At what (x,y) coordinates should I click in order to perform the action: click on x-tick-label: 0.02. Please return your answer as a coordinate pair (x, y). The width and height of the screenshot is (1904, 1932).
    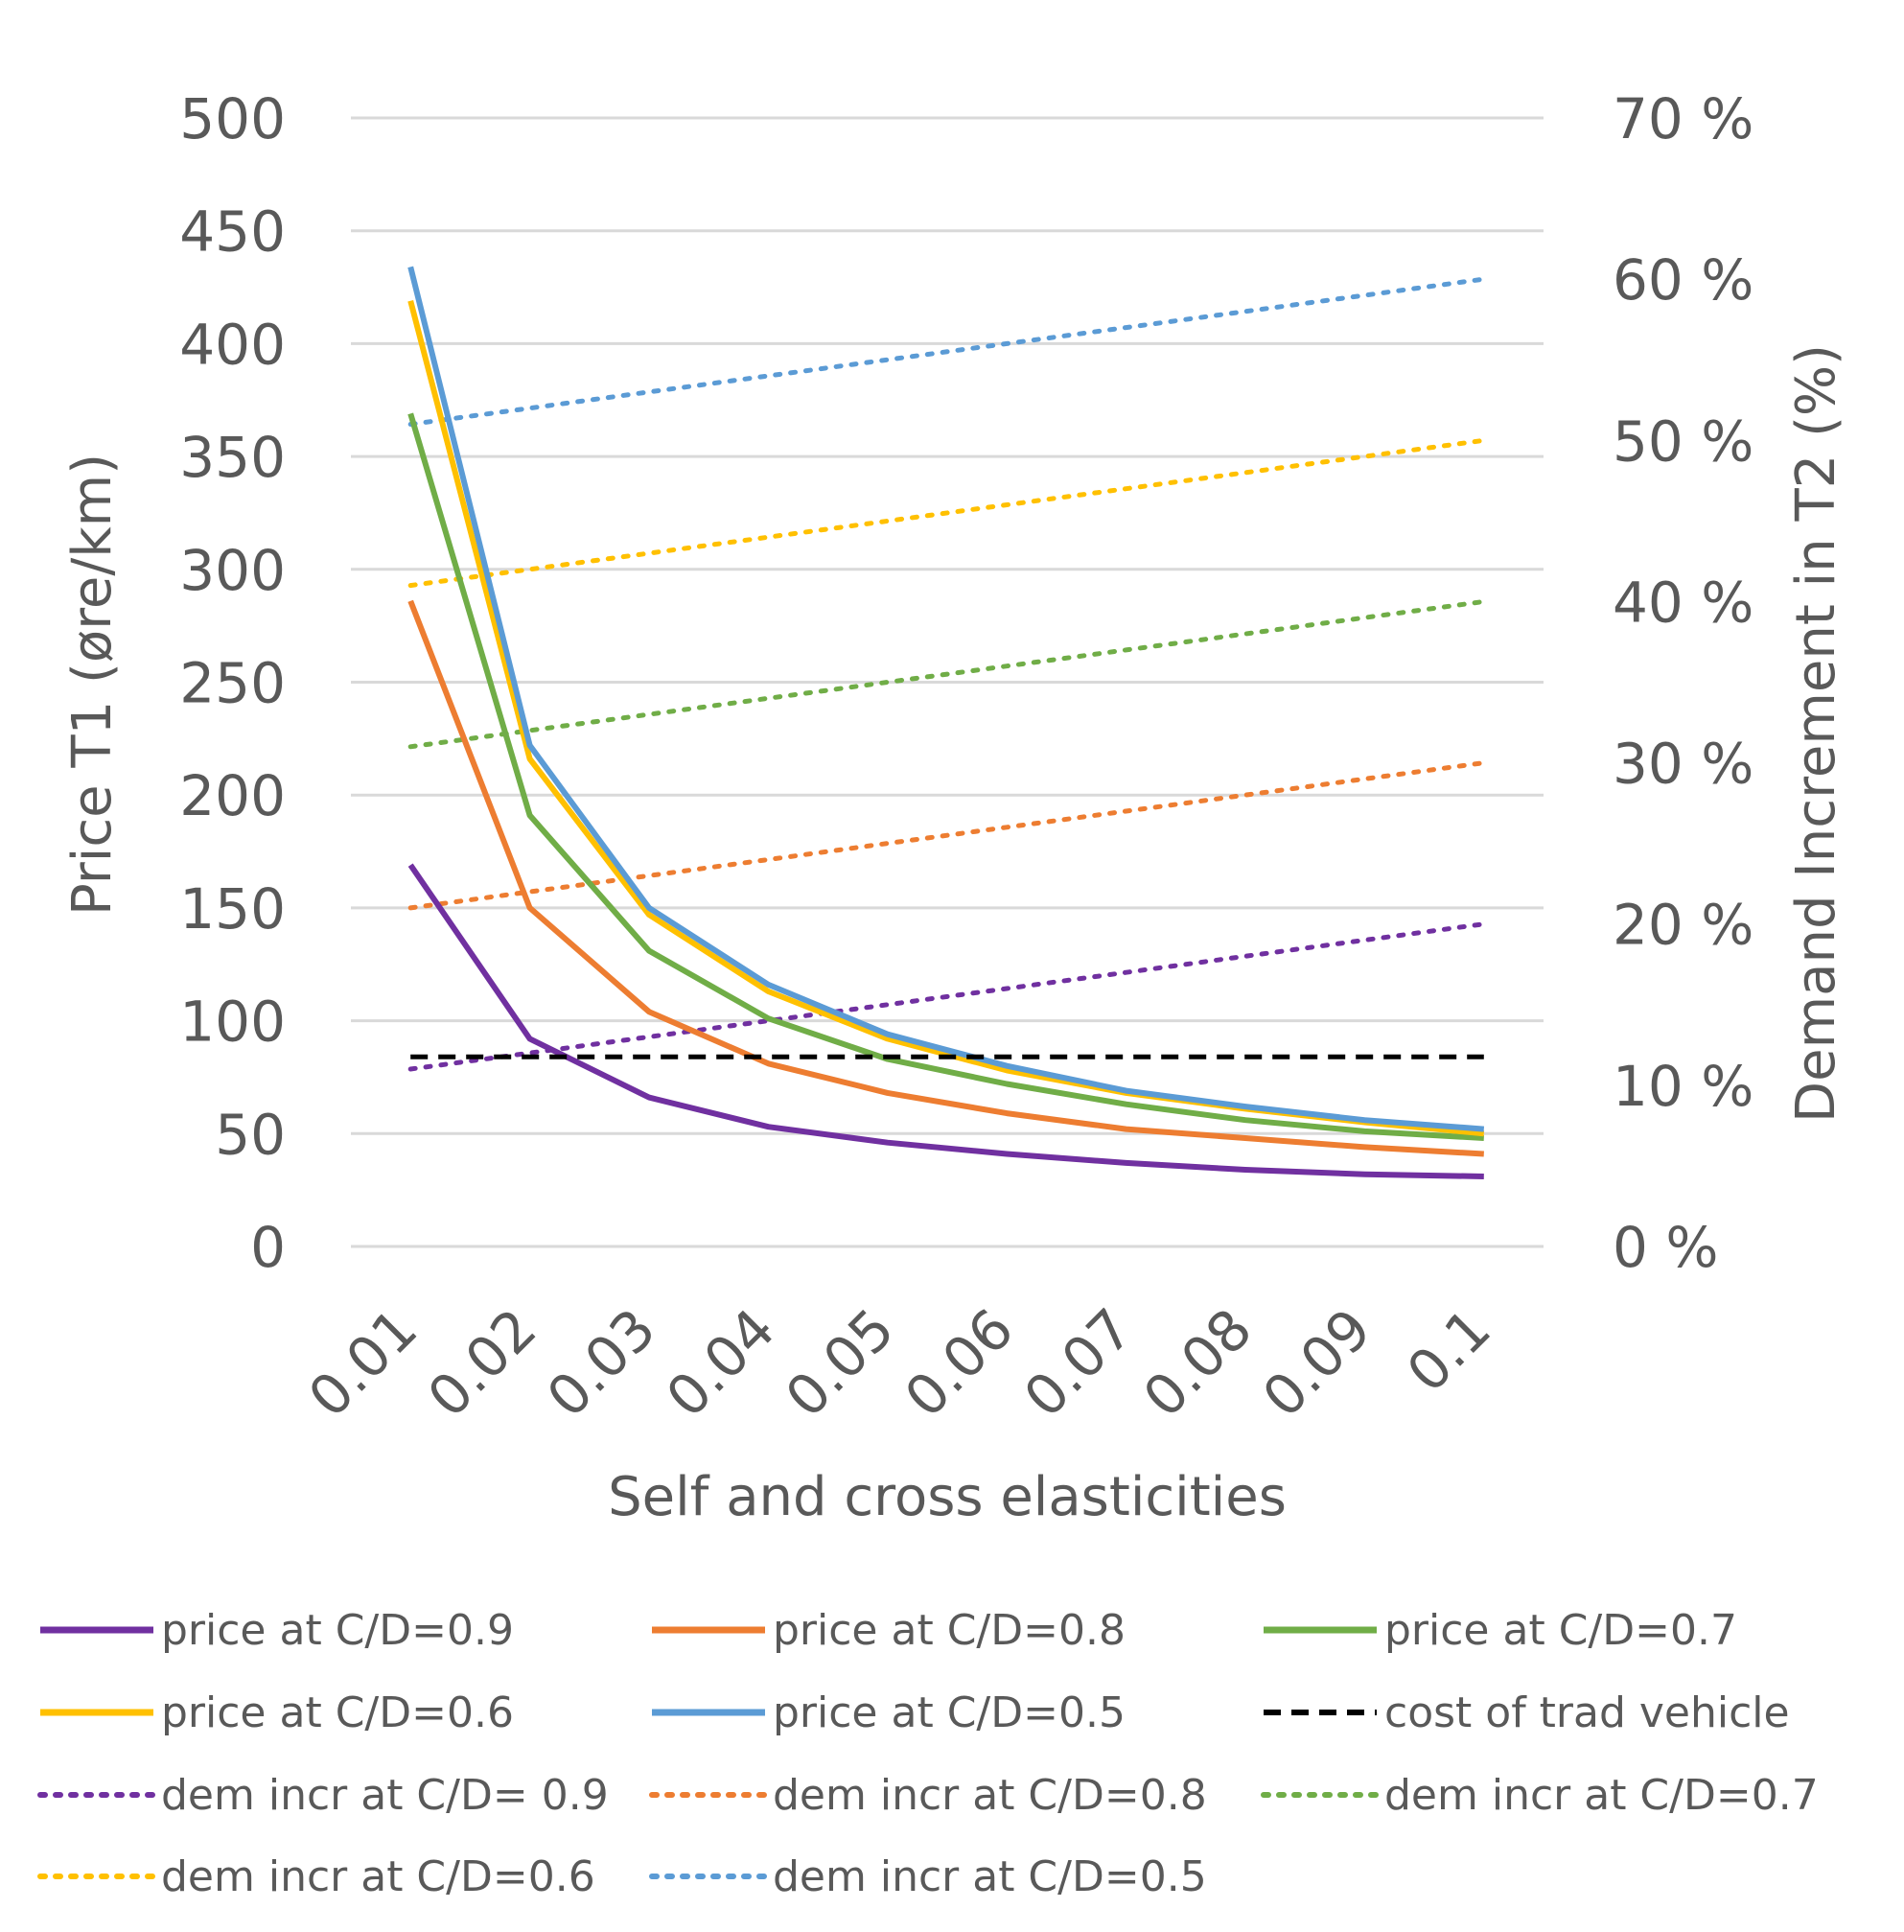
    Looking at the image, I should click on (482, 1363).